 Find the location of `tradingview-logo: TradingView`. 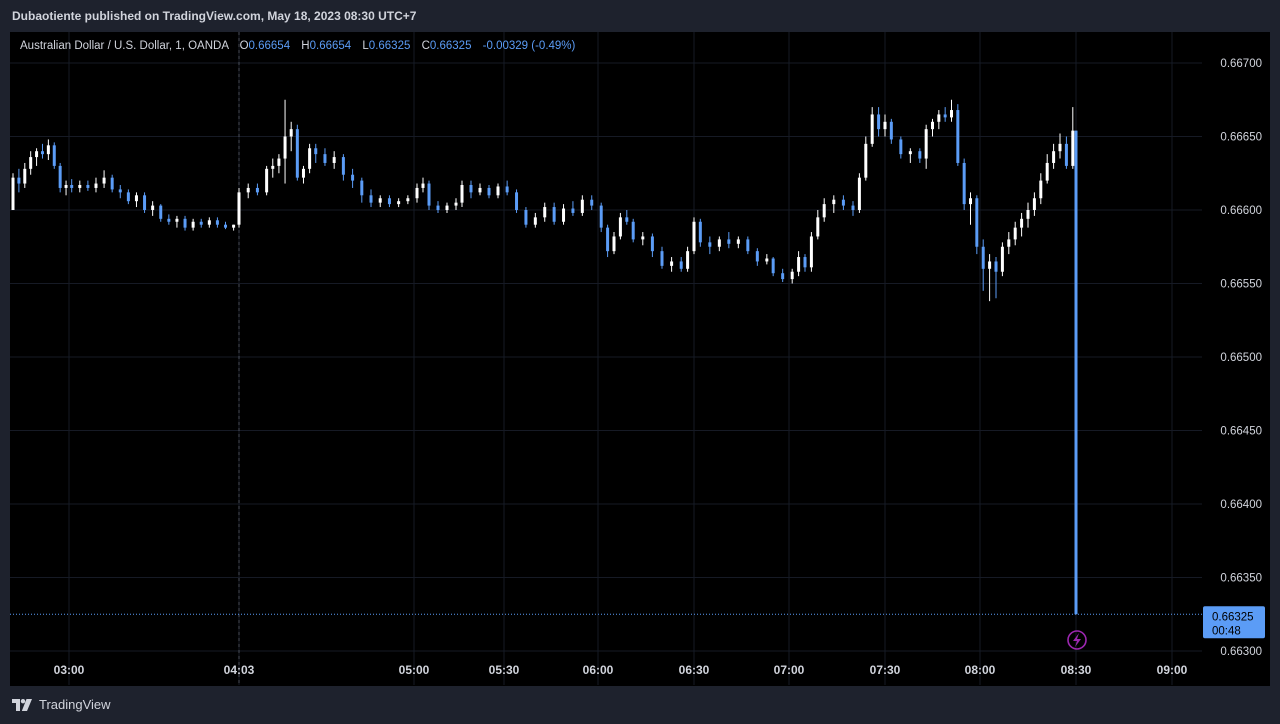

tradingview-logo: TradingView is located at coordinates (61, 704).